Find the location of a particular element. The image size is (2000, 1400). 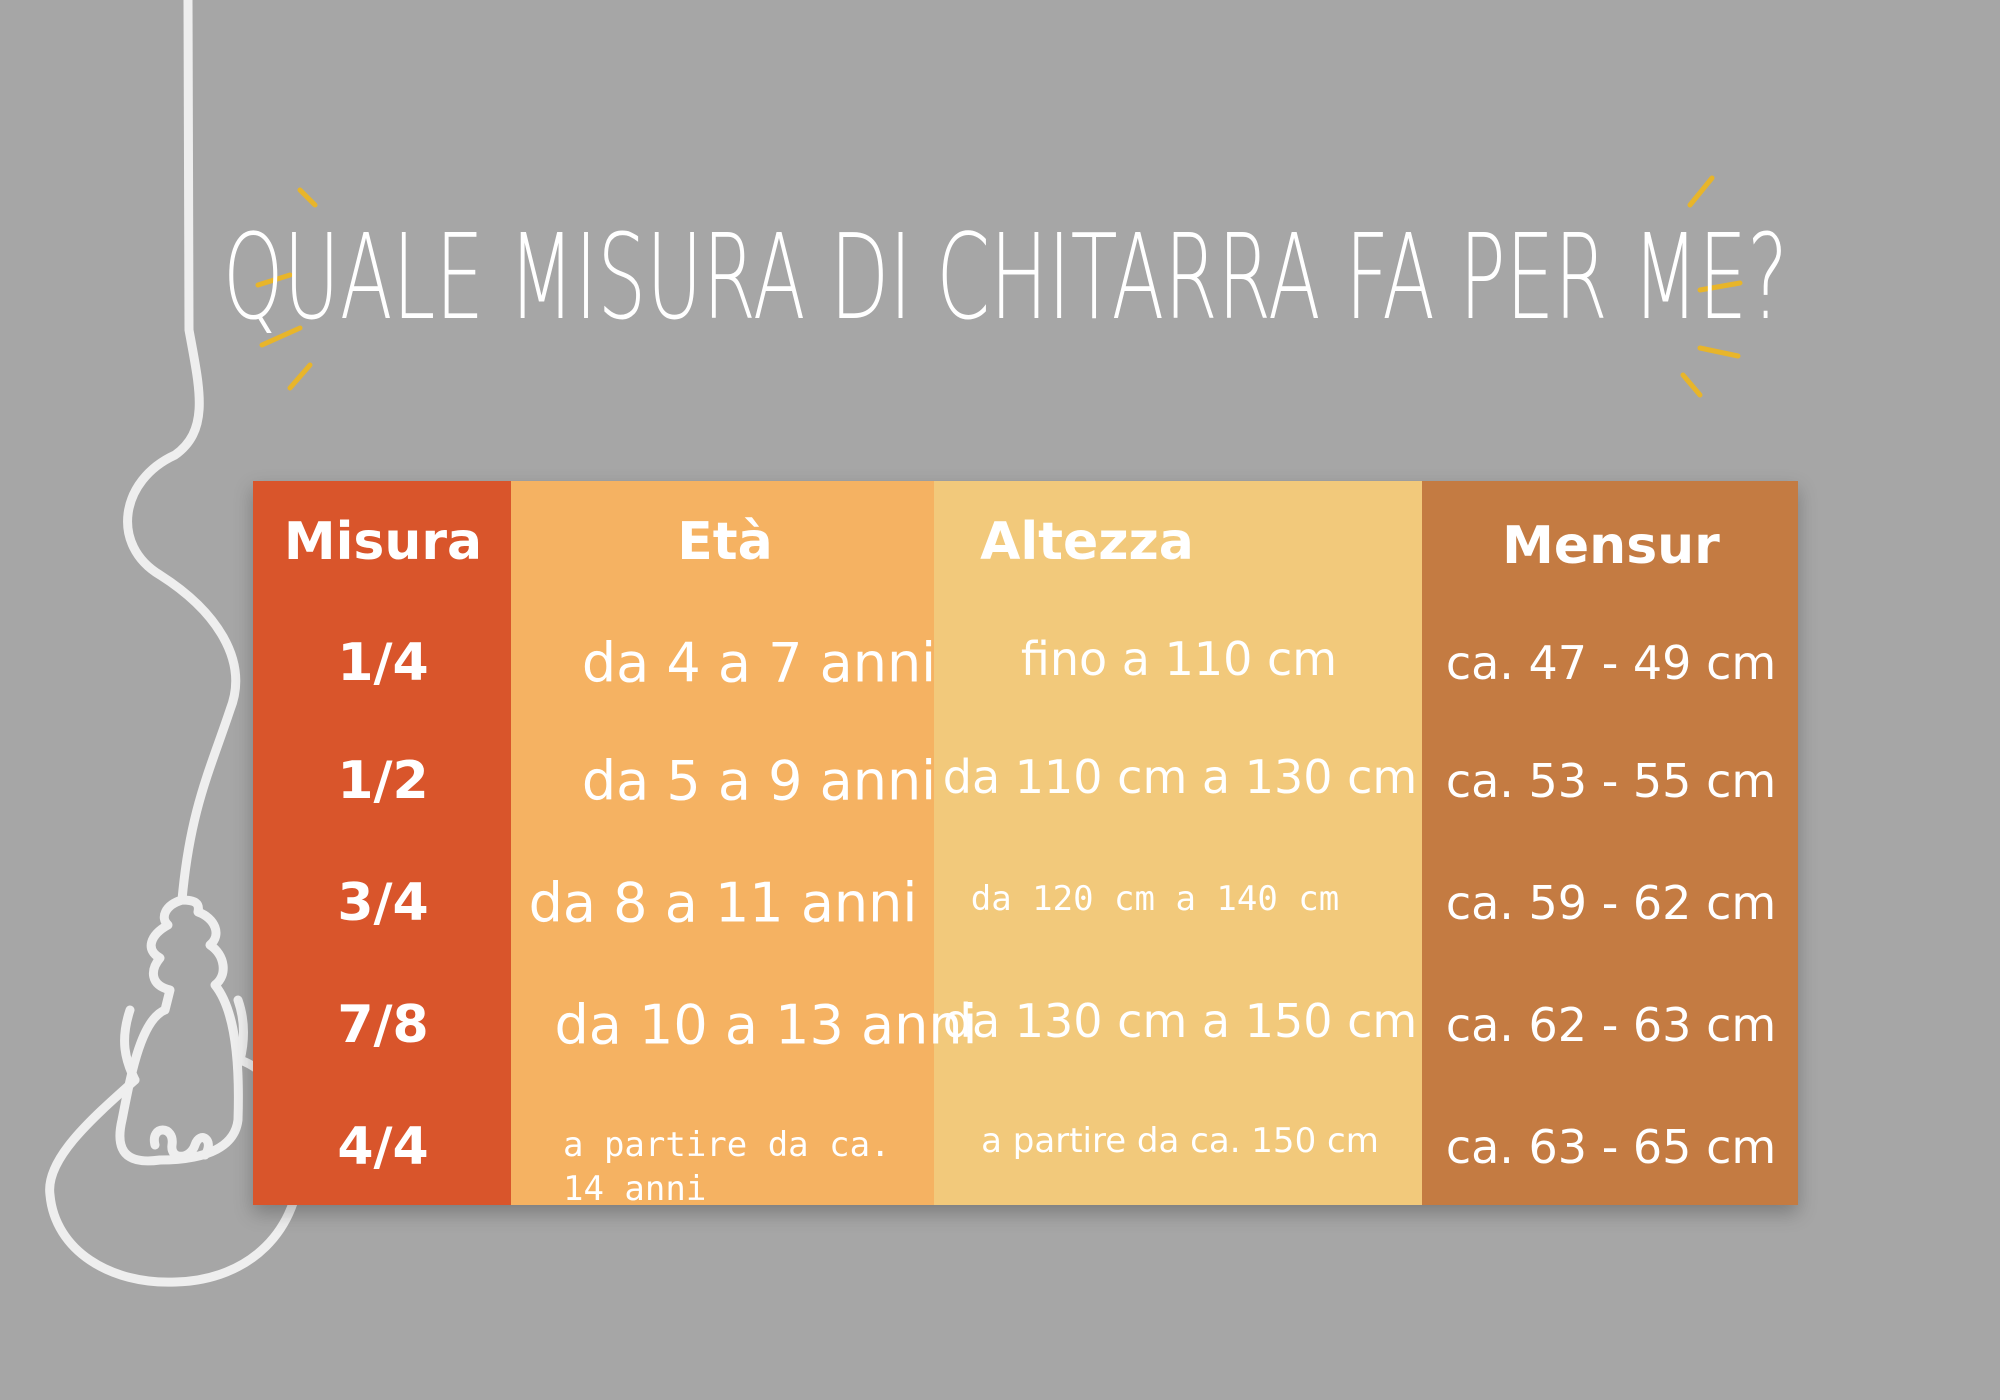

table-cell: ca. 47 - 49 cm is located at coordinates (1611, 663).